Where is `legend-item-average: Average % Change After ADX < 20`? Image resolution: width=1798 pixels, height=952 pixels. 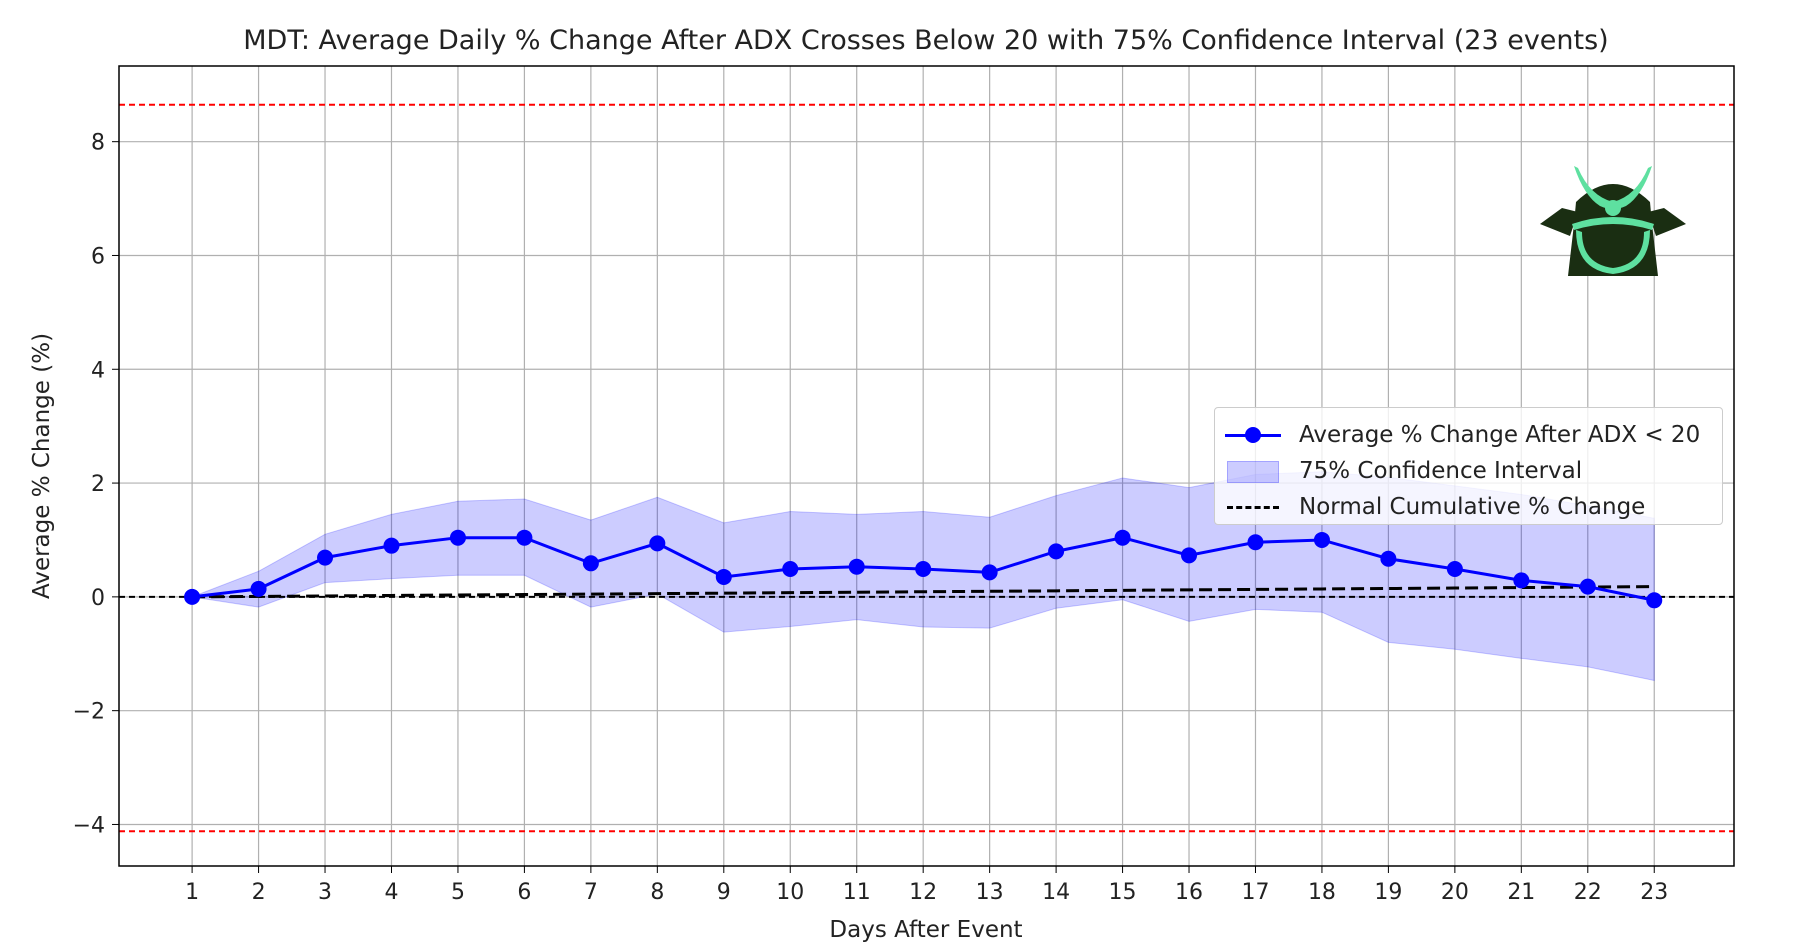
legend-item-average: Average % Change After ADX < 20 is located at coordinates (1462, 435).